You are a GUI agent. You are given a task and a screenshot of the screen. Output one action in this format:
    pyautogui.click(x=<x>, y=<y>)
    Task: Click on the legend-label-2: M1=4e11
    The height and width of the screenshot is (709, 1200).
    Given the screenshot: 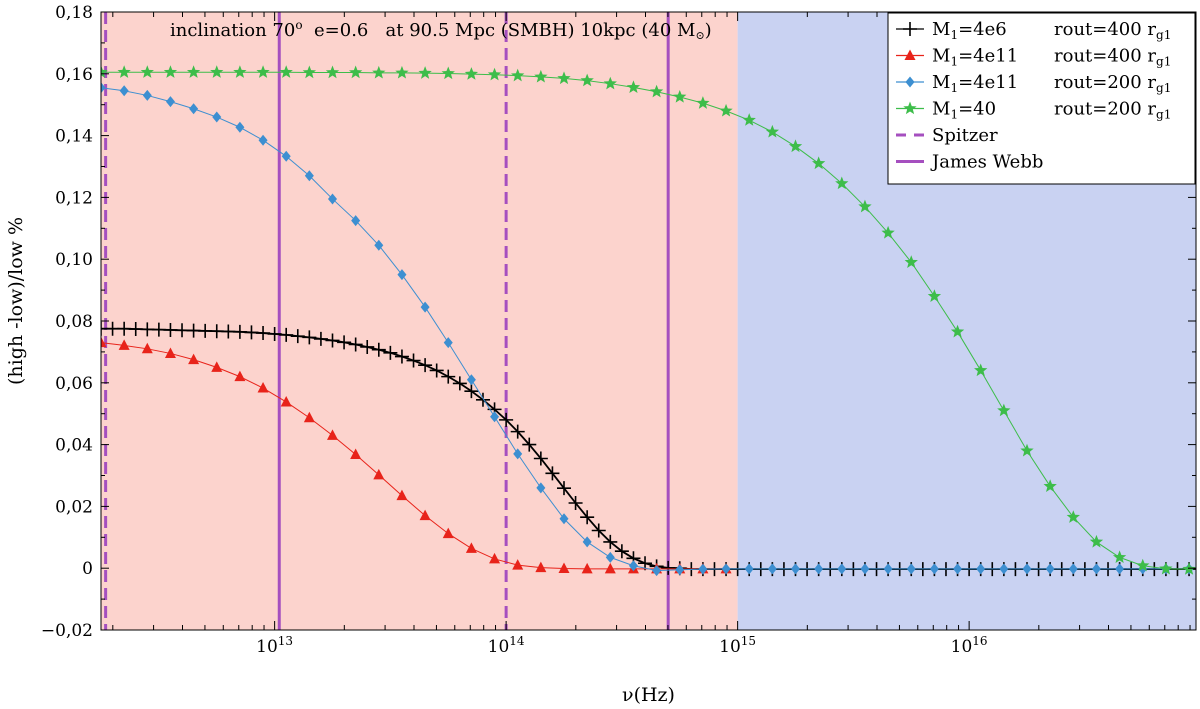 What is the action you would take?
    pyautogui.click(x=975, y=83)
    